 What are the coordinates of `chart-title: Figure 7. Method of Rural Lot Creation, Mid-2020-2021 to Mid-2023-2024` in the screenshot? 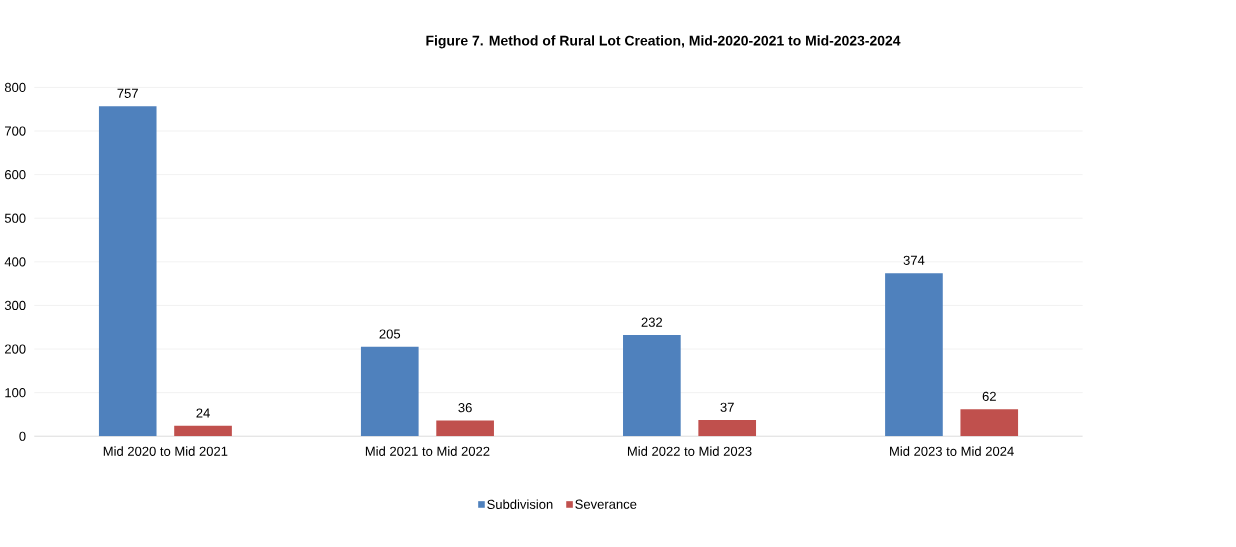 It's located at (663, 42).